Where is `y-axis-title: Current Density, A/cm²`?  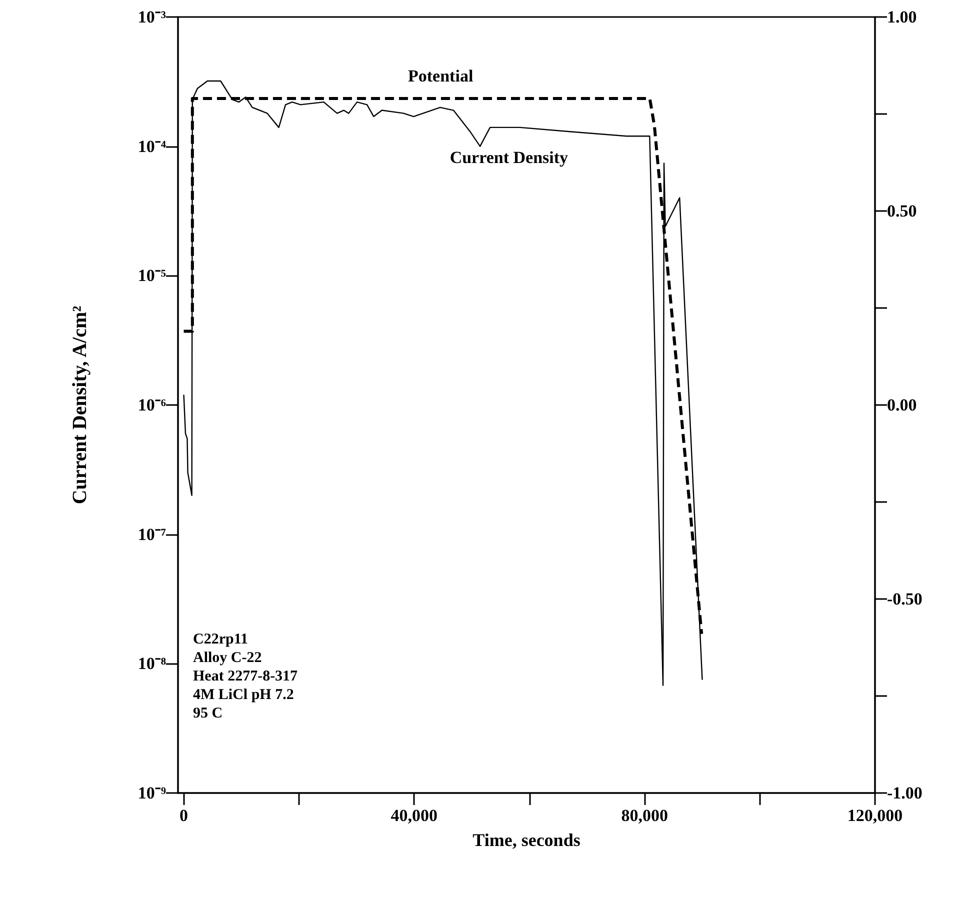
y-axis-title: Current Density, A/cm² is located at coordinates (80, 405).